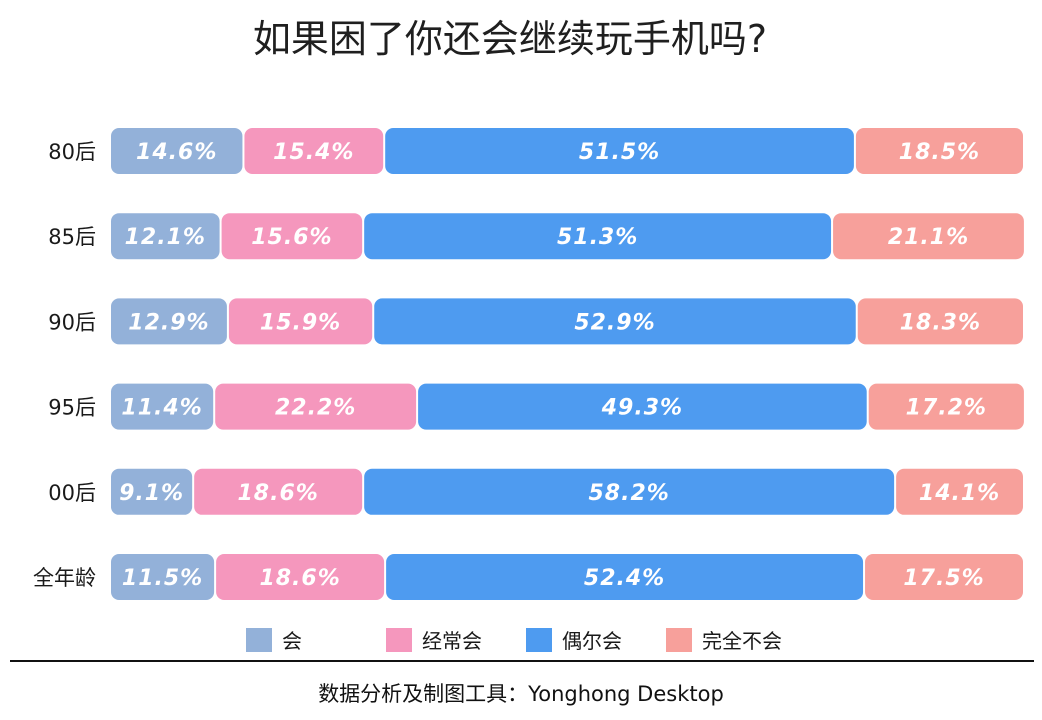  I want to click on data-label: 52.4%, so click(624, 578).